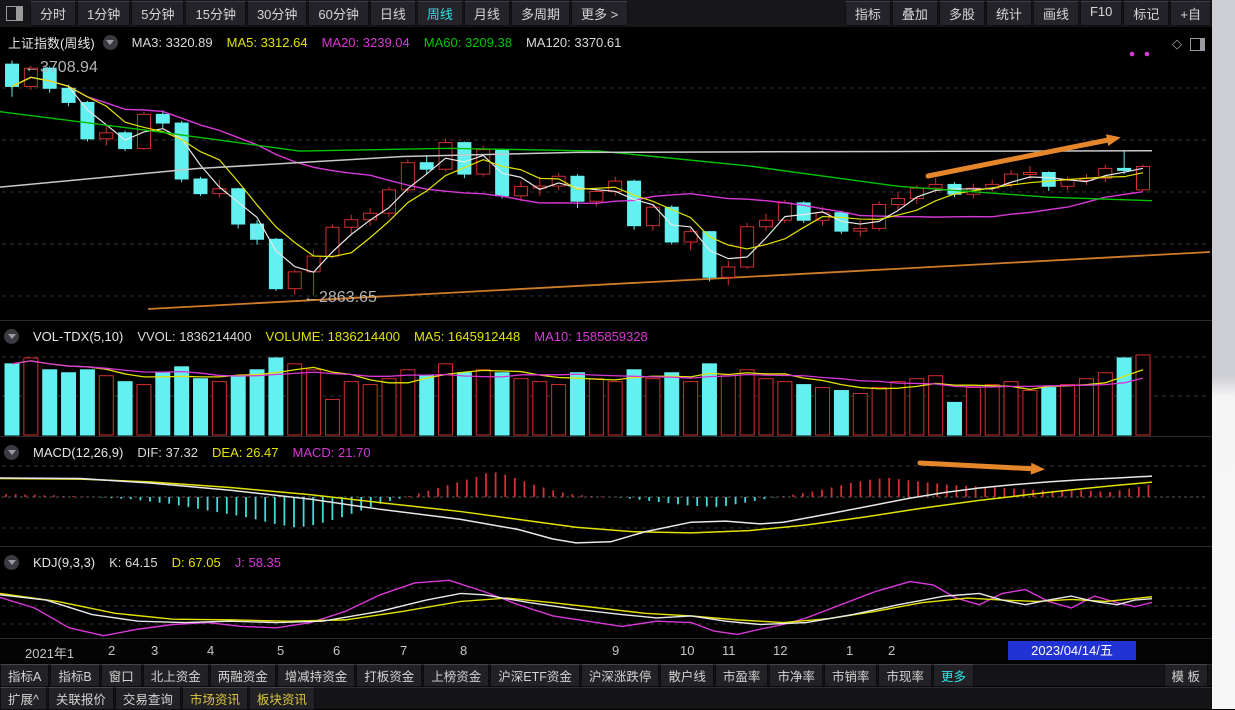 The height and width of the screenshot is (710, 1235). Describe the element at coordinates (576, 508) in the screenshot. I see `macd-series` at that location.